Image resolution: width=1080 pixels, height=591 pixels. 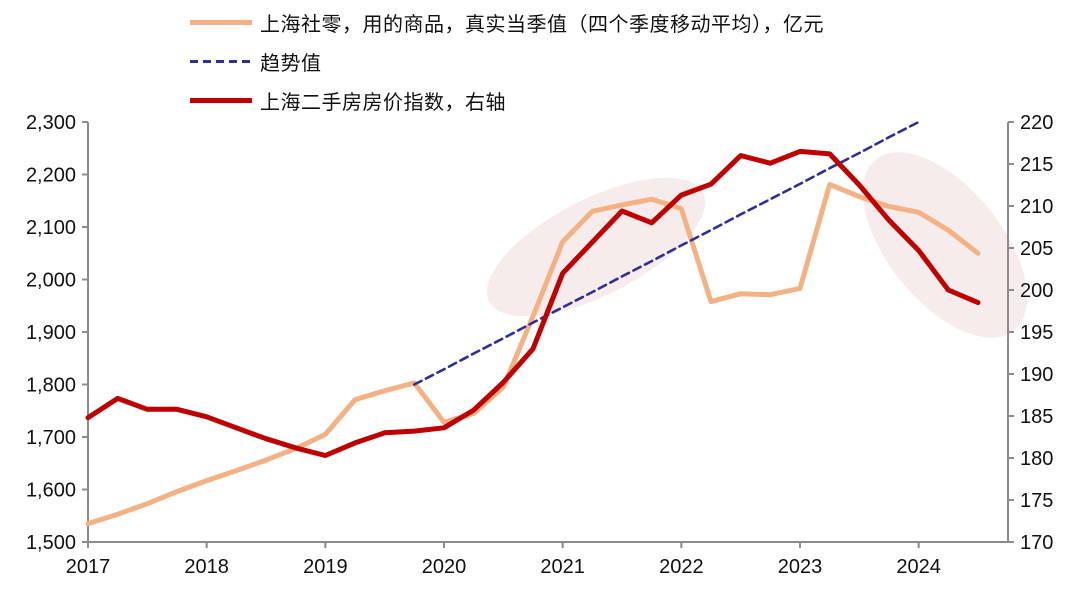 I want to click on left-tick-label: 1,600, so click(x=51, y=491).